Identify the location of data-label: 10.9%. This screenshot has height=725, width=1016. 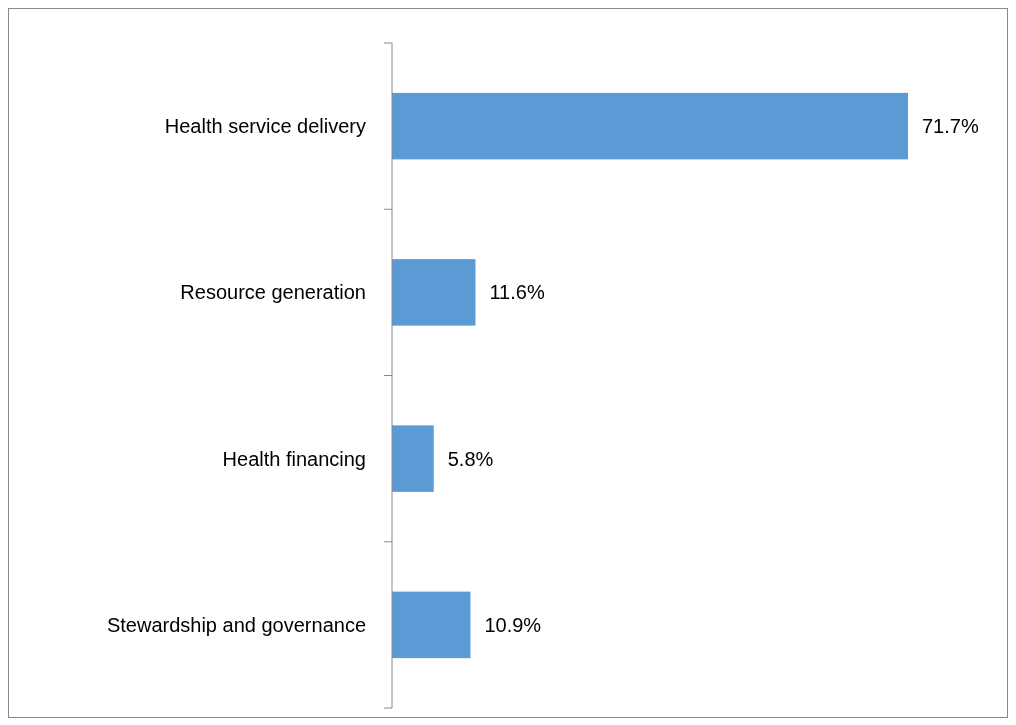
(513, 624).